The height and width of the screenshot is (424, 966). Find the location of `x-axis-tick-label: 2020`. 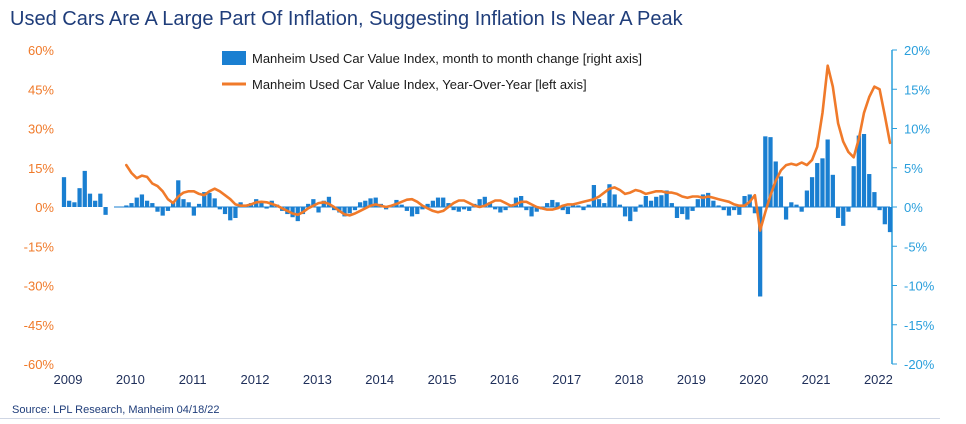

x-axis-tick-label: 2020 is located at coordinates (753, 379).